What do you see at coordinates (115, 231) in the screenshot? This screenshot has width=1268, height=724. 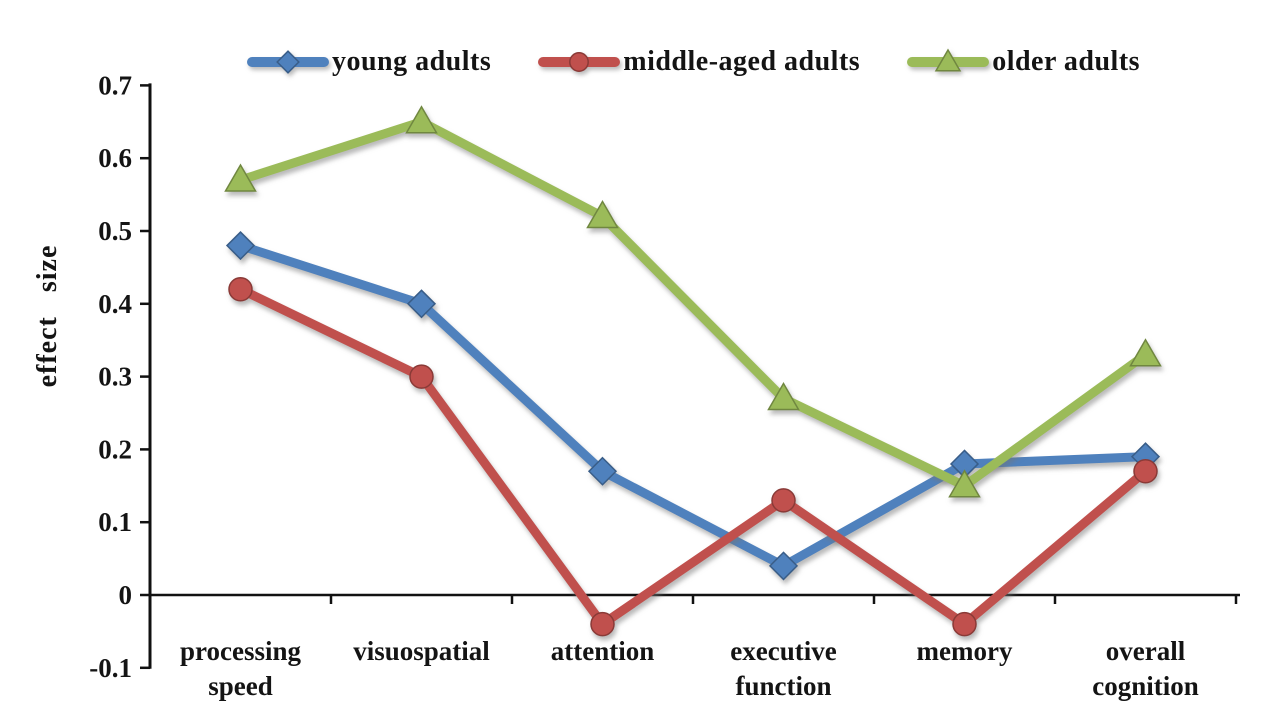 I see `y-tick-label: 0.5` at bounding box center [115, 231].